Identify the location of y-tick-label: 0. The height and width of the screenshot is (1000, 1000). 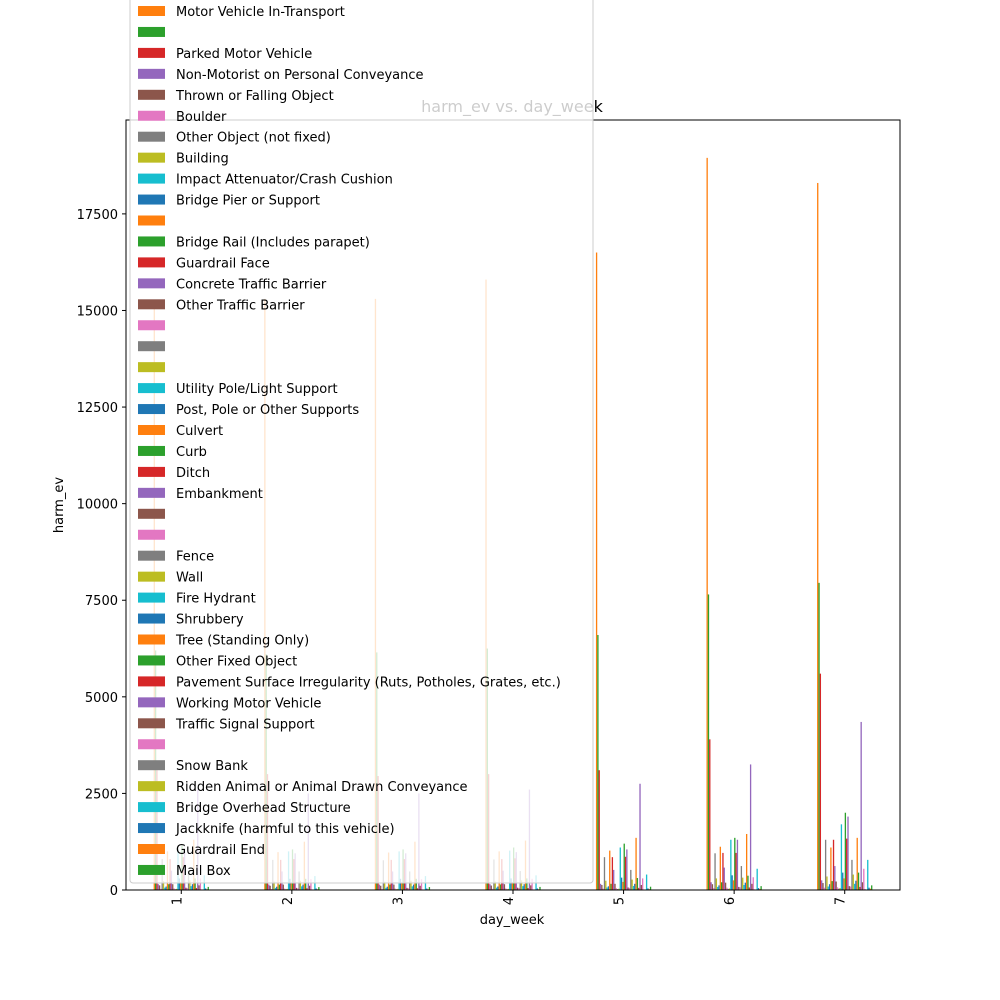
(114, 891).